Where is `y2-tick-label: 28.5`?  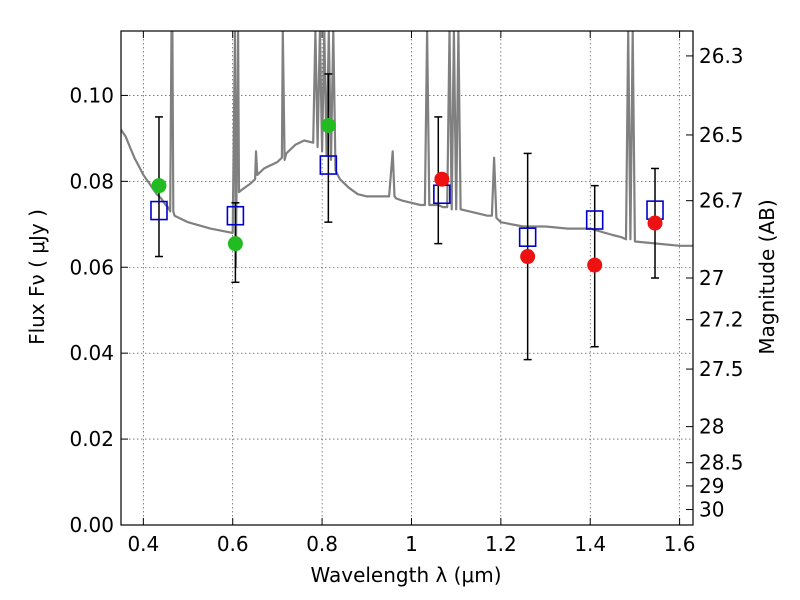
y2-tick-label: 28.5 is located at coordinates (721, 463).